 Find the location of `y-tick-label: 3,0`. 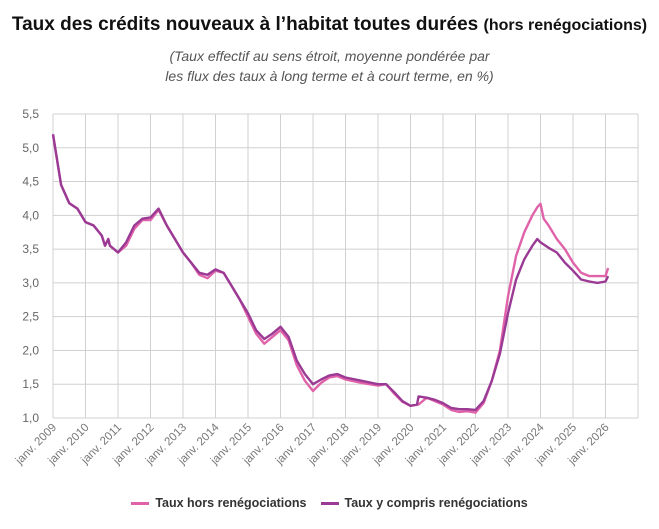

y-tick-label: 3,0 is located at coordinates (30, 283).